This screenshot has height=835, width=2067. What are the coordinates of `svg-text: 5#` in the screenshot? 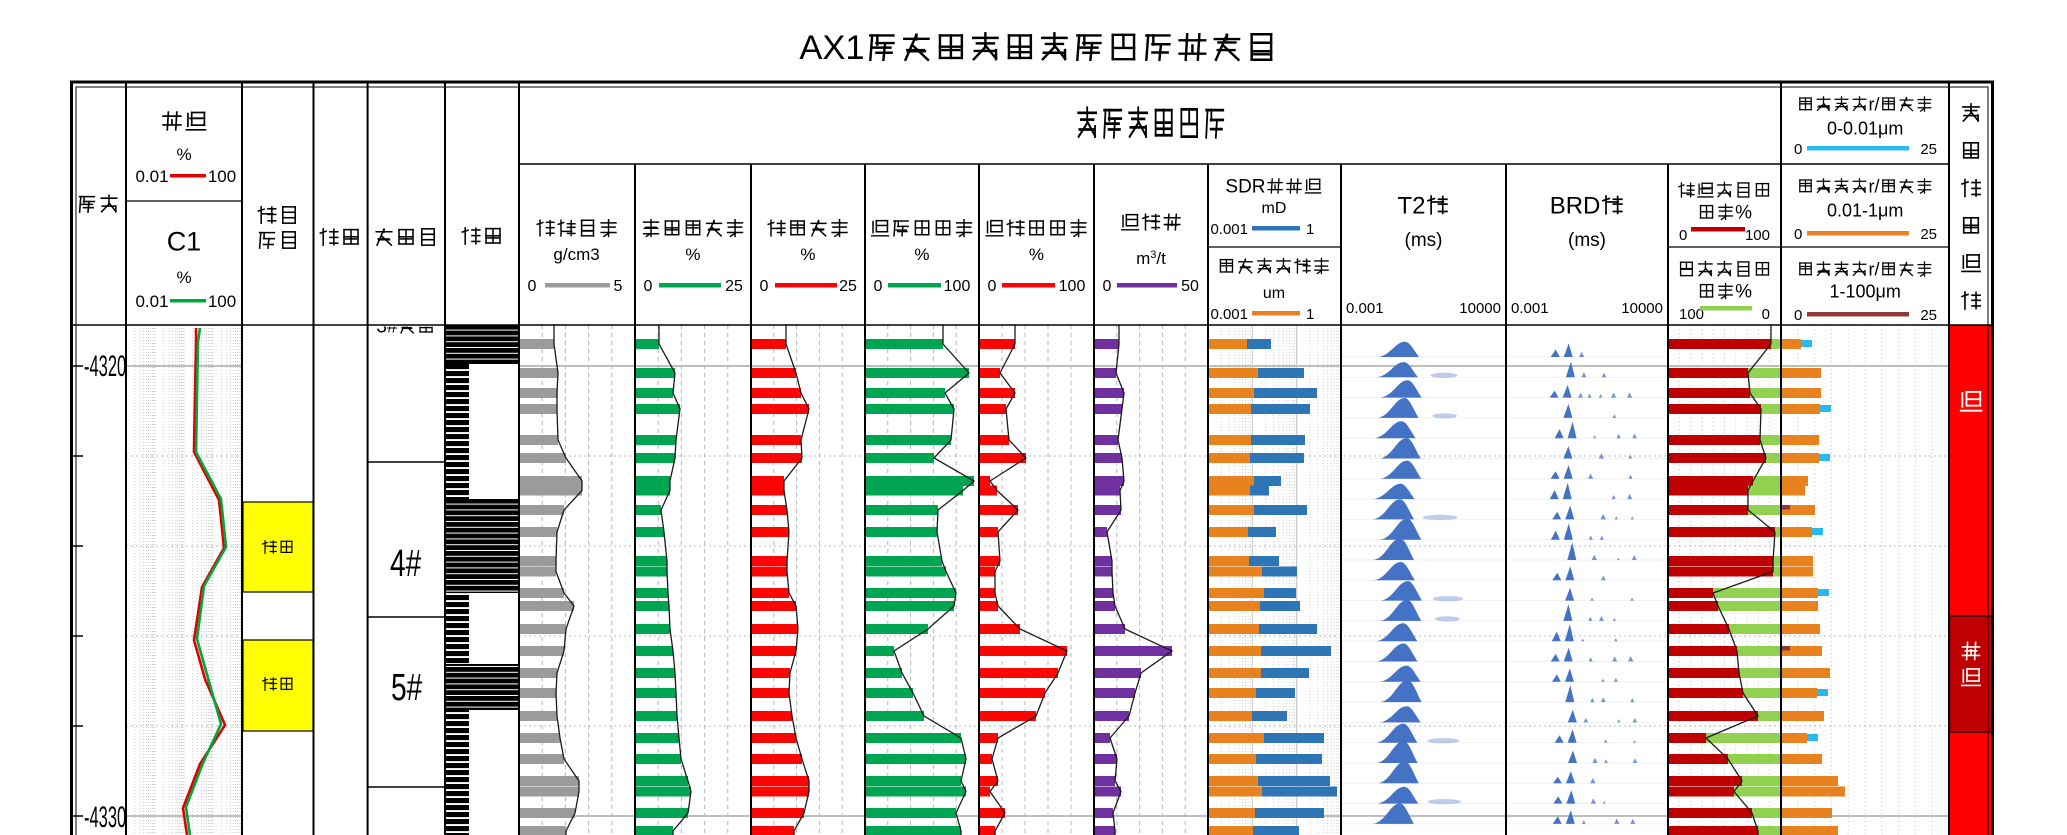 It's located at (407, 688).